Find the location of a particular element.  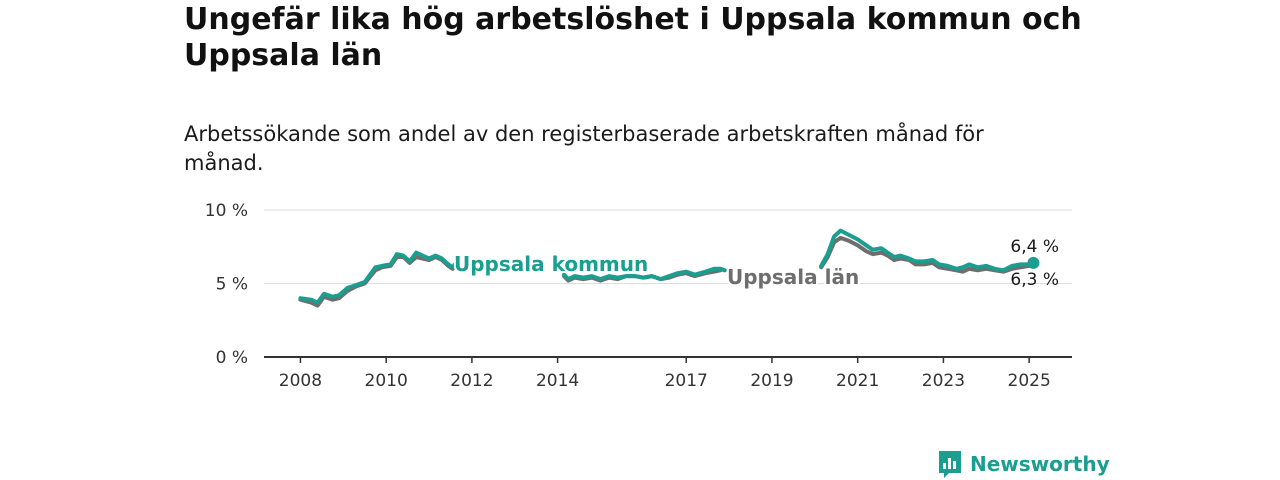

y-tick-label: 0 % is located at coordinates (232, 358).